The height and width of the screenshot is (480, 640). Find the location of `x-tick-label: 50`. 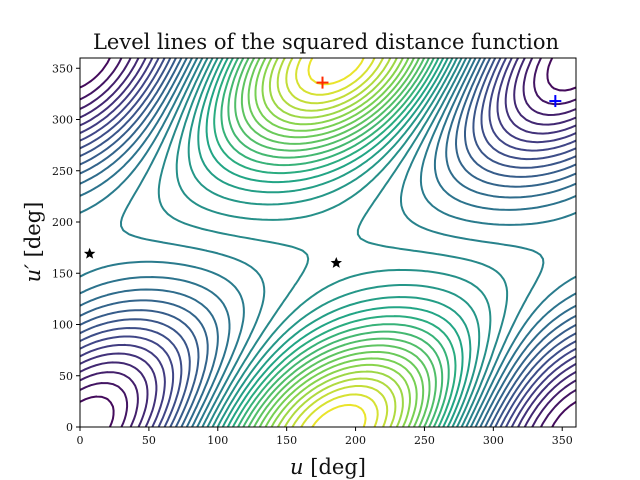

x-tick-label: 50 is located at coordinates (149, 440).